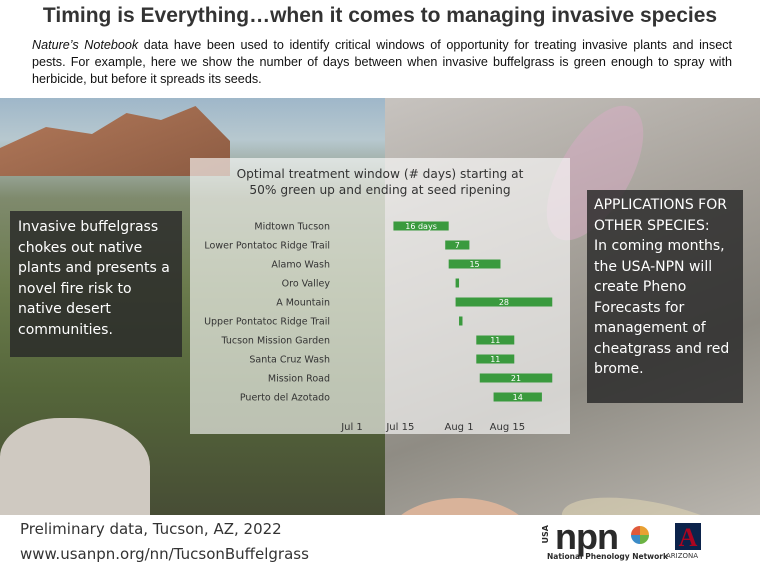 This screenshot has height=570, width=760. What do you see at coordinates (151, 529) in the screenshot?
I see `footer-note: Preliminary data, Tucson, AZ, 2022` at bounding box center [151, 529].